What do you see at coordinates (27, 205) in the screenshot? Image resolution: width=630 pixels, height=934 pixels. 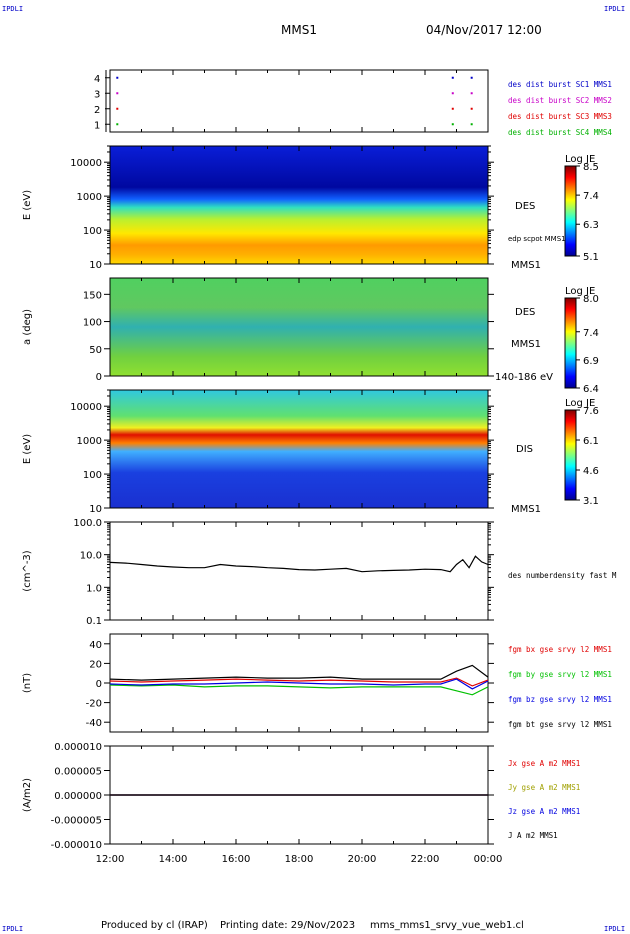 I see `des_energy-ylabel: E (eV)` at bounding box center [27, 205].